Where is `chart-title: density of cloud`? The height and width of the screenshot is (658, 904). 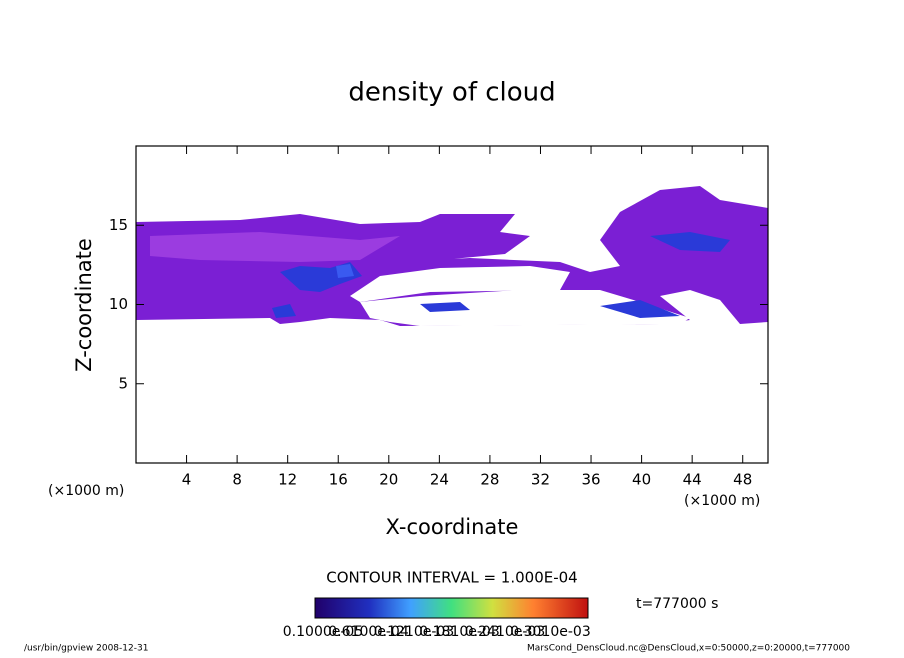 chart-title: density of cloud is located at coordinates (451, 93).